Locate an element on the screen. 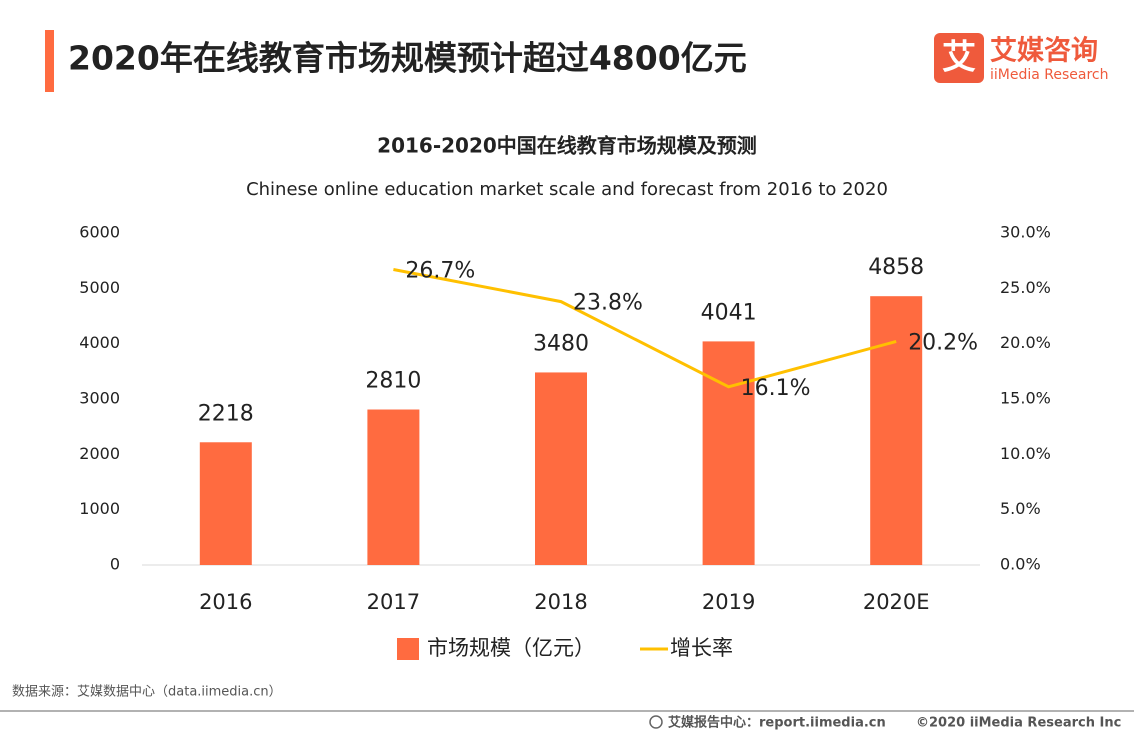 This screenshot has width=1134, height=737. x-tick-label: 2016 is located at coordinates (225, 602).